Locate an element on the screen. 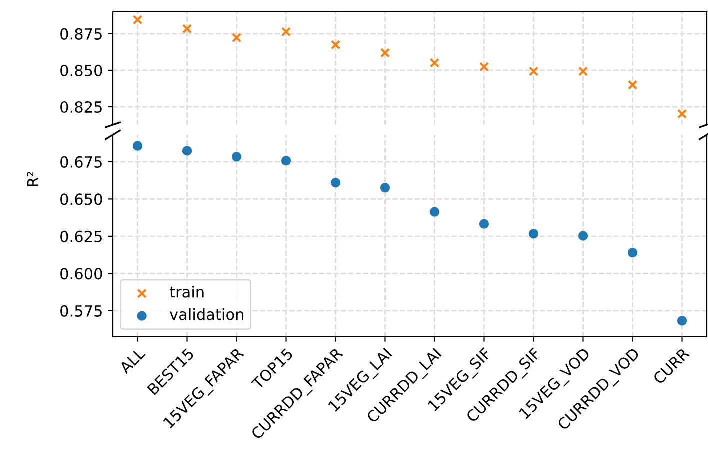  y-tick-label: 0.825 is located at coordinates (81, 107).